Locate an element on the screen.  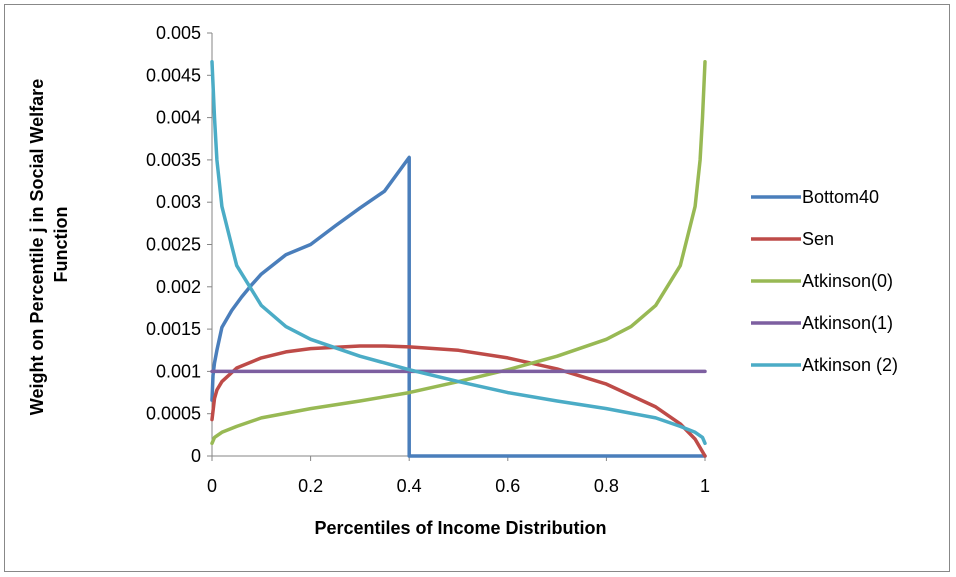
x-axis-ticks: 0 0.2 0.4 0.6 0.8 1 is located at coordinates (458, 476).